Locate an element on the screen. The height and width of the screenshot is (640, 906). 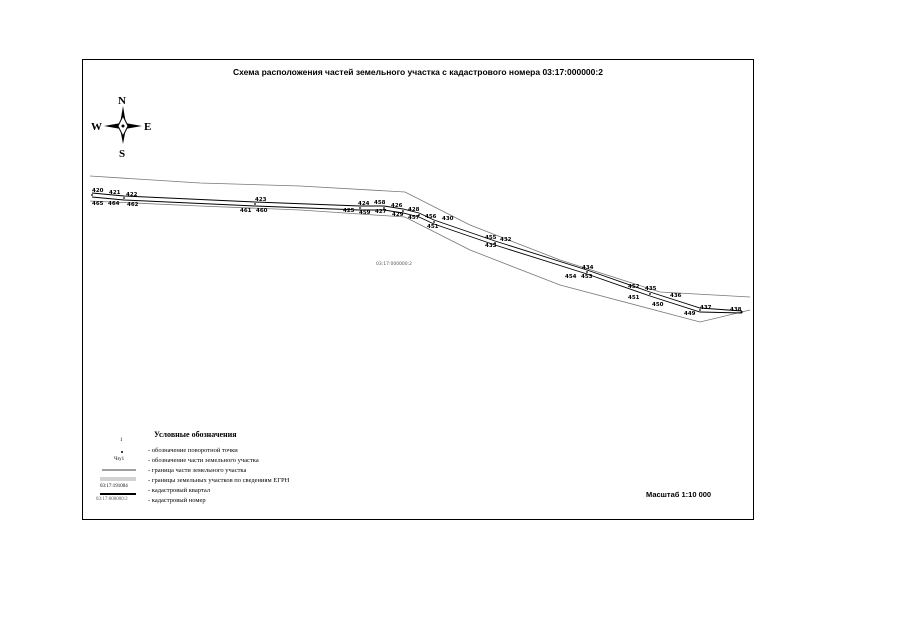
legend-title: Условные обозначения is located at coordinates (195, 434).